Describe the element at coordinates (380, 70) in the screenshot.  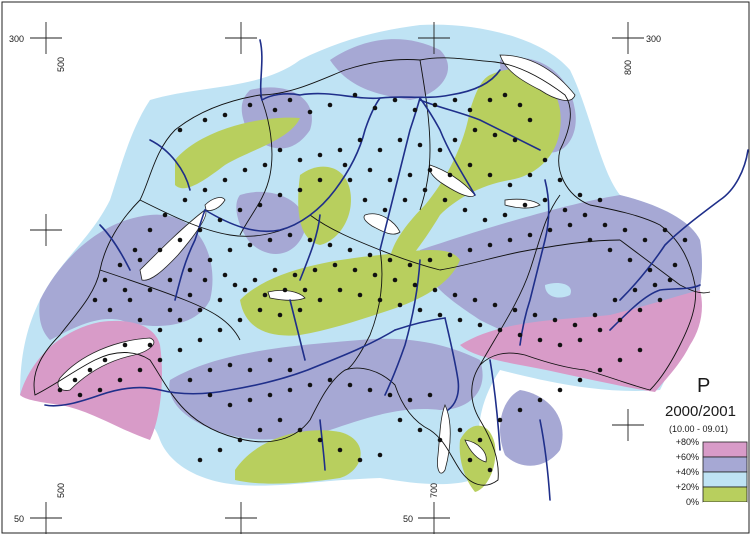
I see `river-rhine-high` at that location.